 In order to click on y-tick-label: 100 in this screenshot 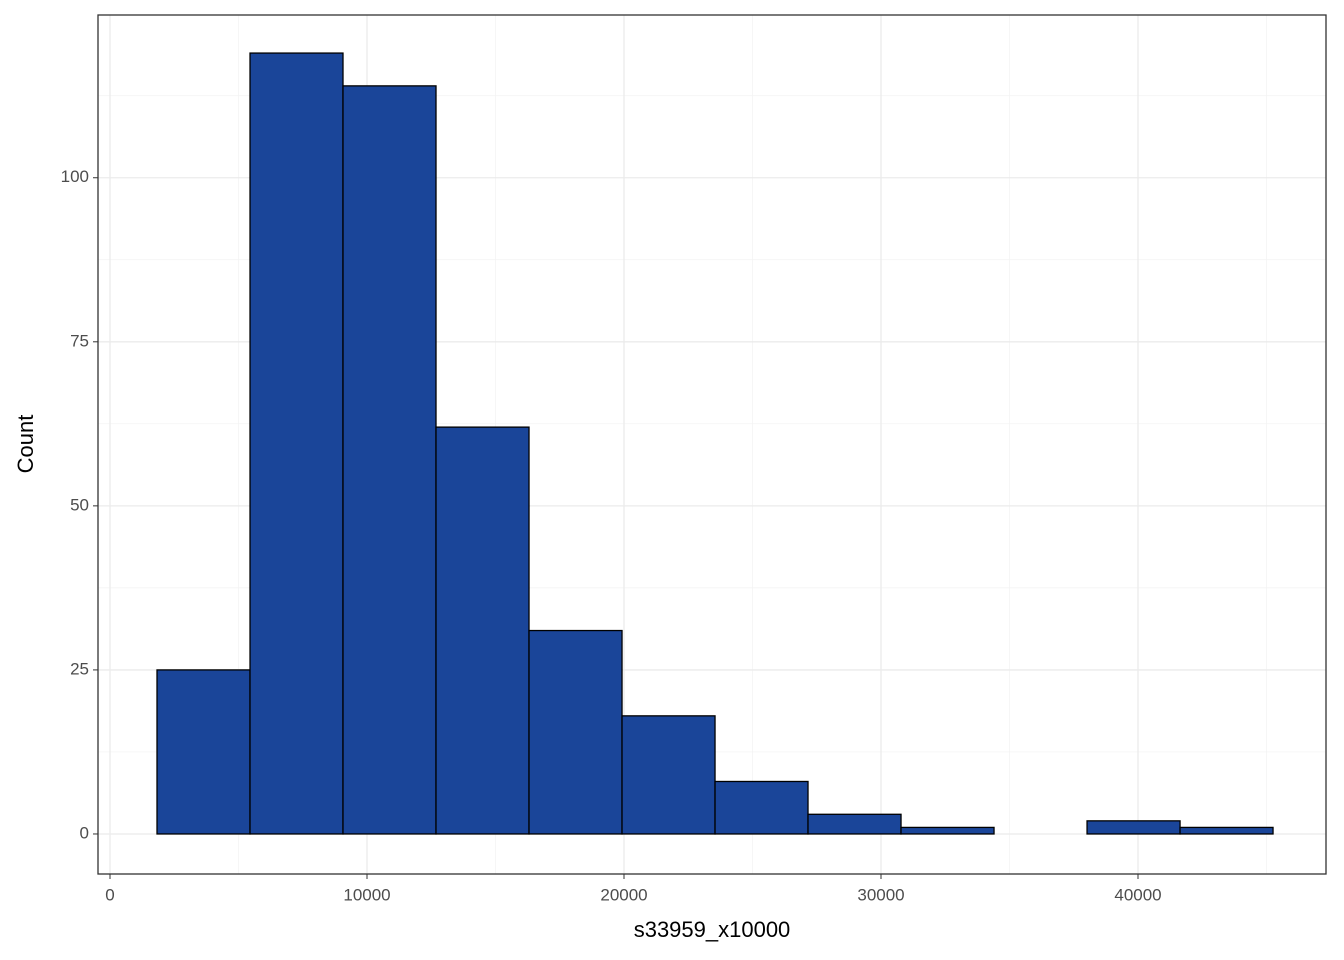, I will do `click(75, 176)`.